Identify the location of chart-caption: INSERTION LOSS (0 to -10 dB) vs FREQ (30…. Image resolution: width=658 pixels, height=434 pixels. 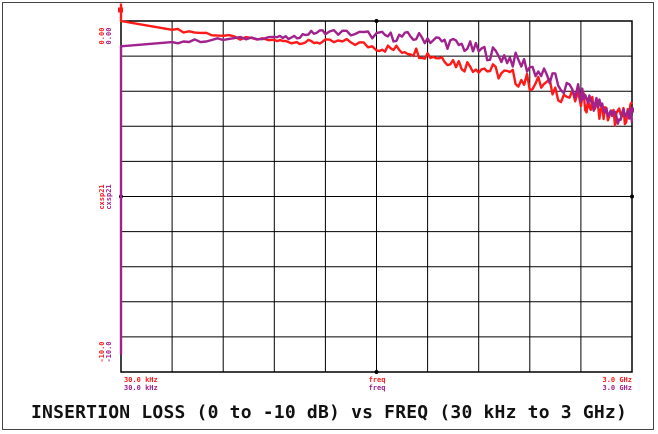
(329, 412).